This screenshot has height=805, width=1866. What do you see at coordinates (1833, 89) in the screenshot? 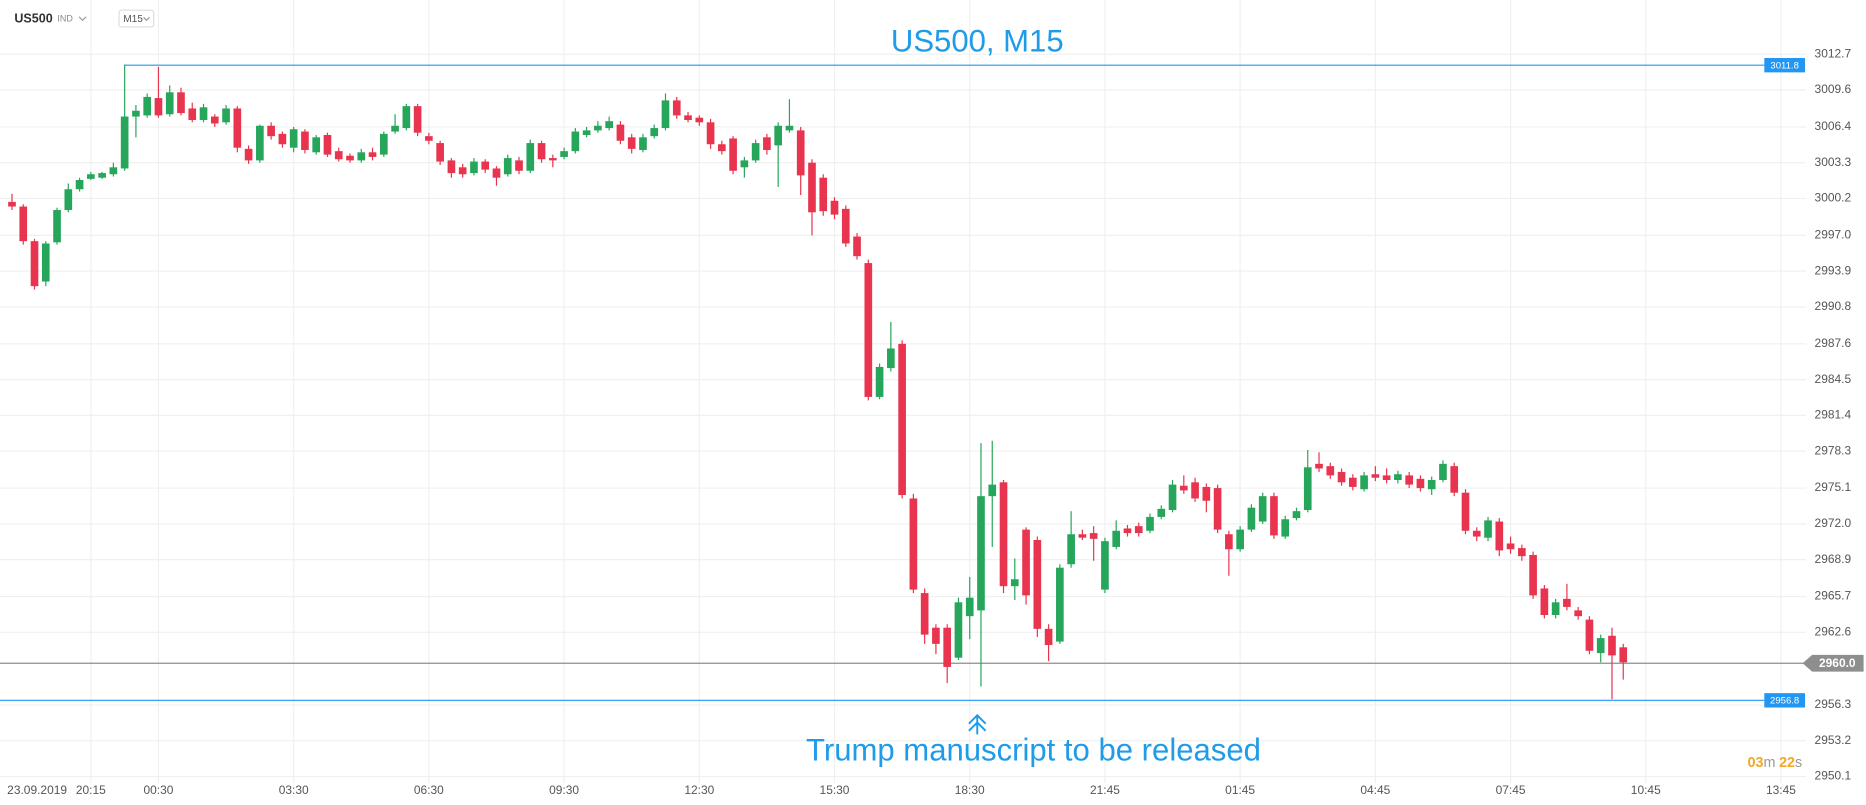
I see `y-tick-label: 3009.6` at bounding box center [1833, 89].